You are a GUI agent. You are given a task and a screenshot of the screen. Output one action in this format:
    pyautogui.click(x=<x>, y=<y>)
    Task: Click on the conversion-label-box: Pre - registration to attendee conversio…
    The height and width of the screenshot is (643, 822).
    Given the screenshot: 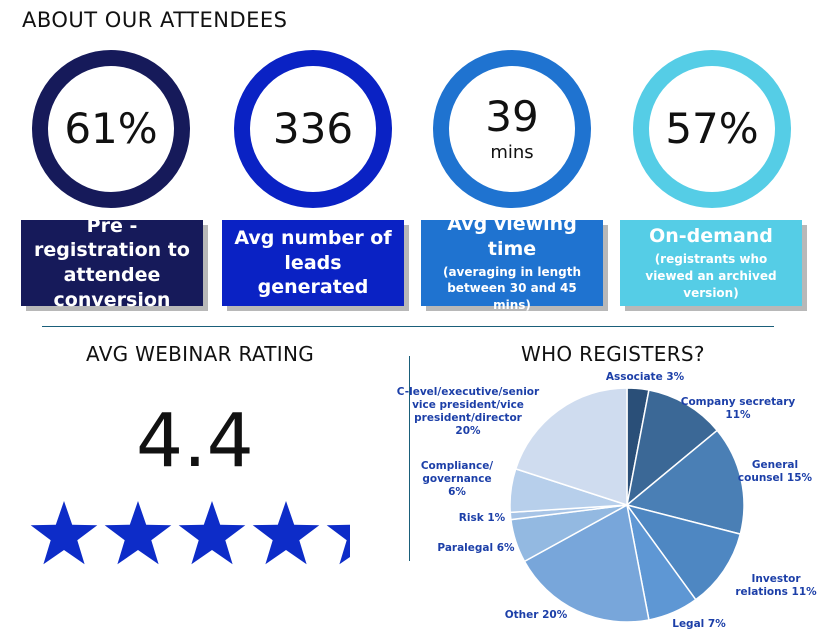 What is the action you would take?
    pyautogui.click(x=112, y=263)
    